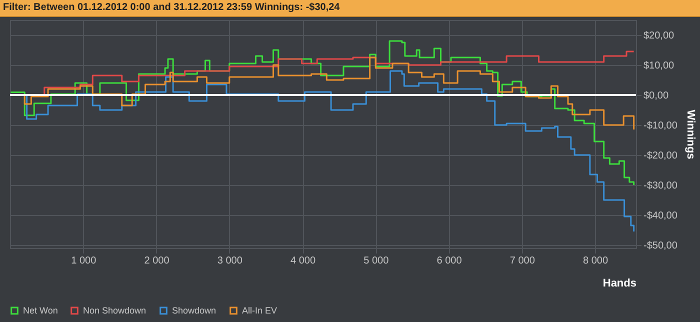 This screenshot has width=700, height=322. Describe the element at coordinates (659, 36) in the screenshot. I see `y-tick-label: $20,00` at that location.